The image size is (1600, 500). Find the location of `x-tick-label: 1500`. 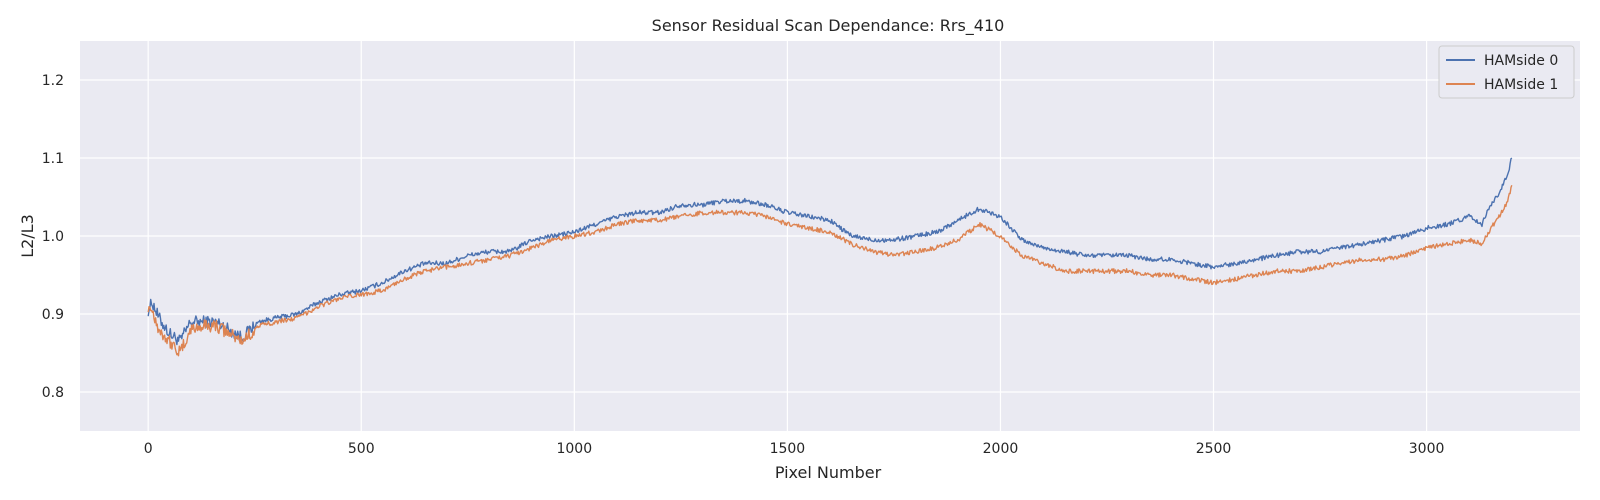

x-tick-label: 1500 is located at coordinates (788, 449).